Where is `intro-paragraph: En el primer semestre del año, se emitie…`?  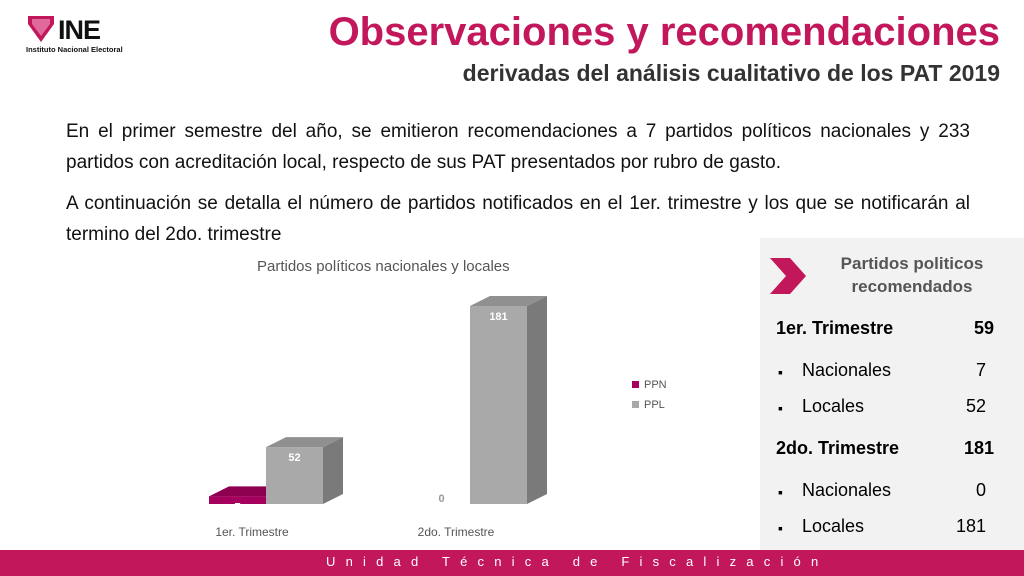
intro-paragraph: En el primer semestre del año, se emitie… is located at coordinates (518, 147).